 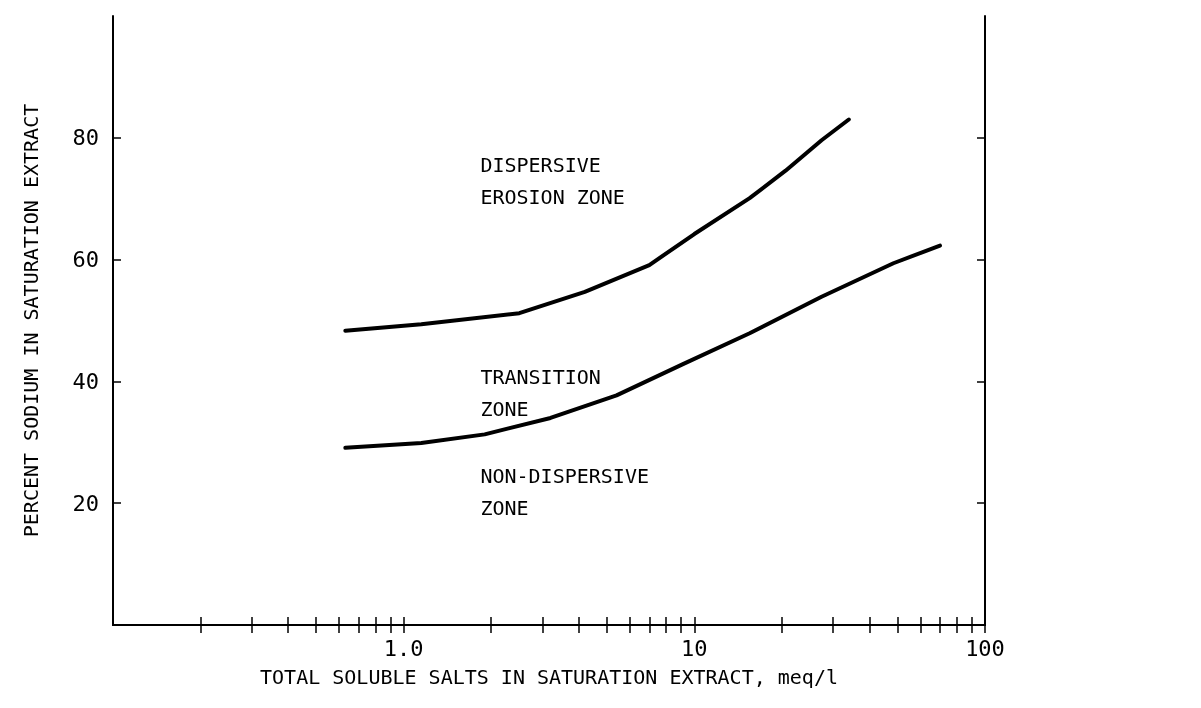 What do you see at coordinates (694, 648) in the screenshot?
I see `x-tick-label: 10` at bounding box center [694, 648].